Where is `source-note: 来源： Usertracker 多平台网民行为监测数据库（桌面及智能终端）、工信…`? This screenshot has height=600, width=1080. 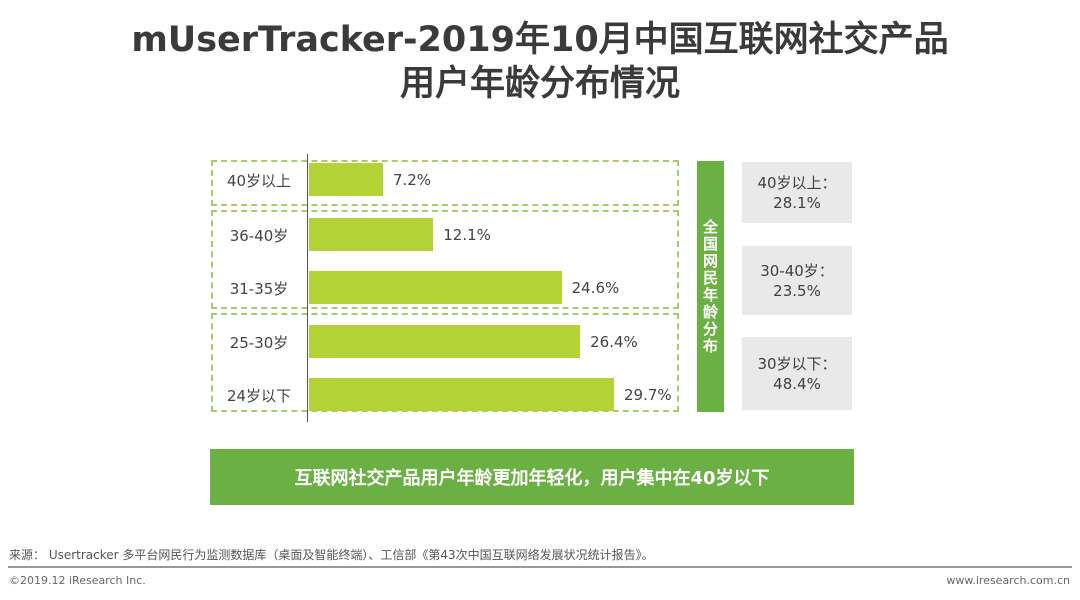 source-note: 来源： Usertracker 多平台网民行为监测数据库（桌面及智能终端）、工信… is located at coordinates (331, 555).